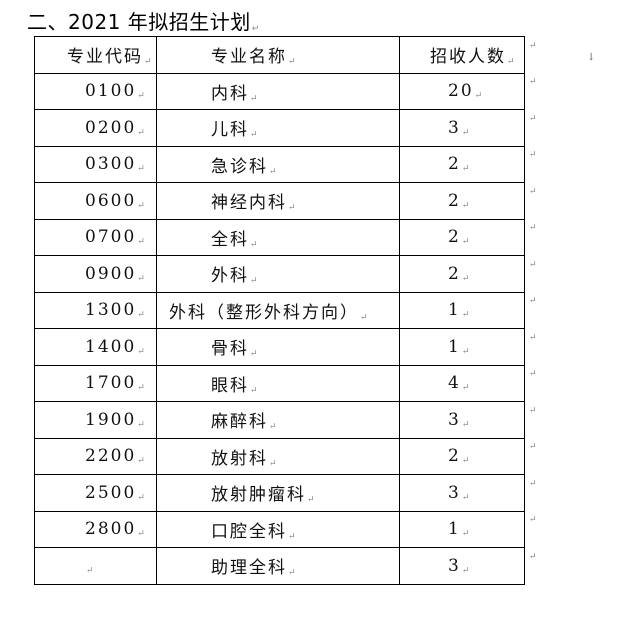  I want to click on table-row: 0300急诊科2, so click(279, 164).